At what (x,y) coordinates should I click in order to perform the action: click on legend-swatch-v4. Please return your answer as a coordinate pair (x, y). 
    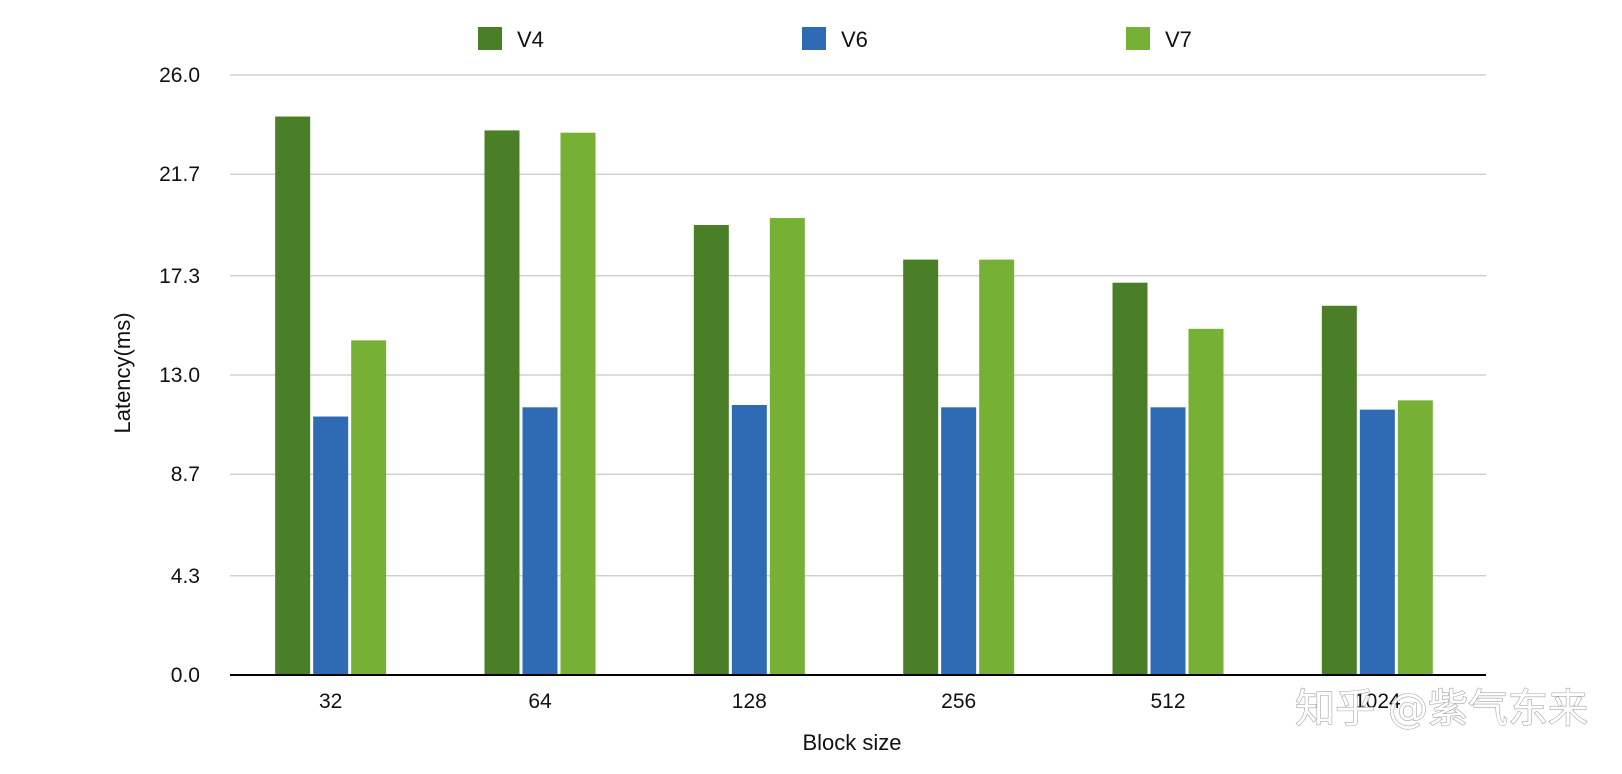
    Looking at the image, I should click on (490, 38).